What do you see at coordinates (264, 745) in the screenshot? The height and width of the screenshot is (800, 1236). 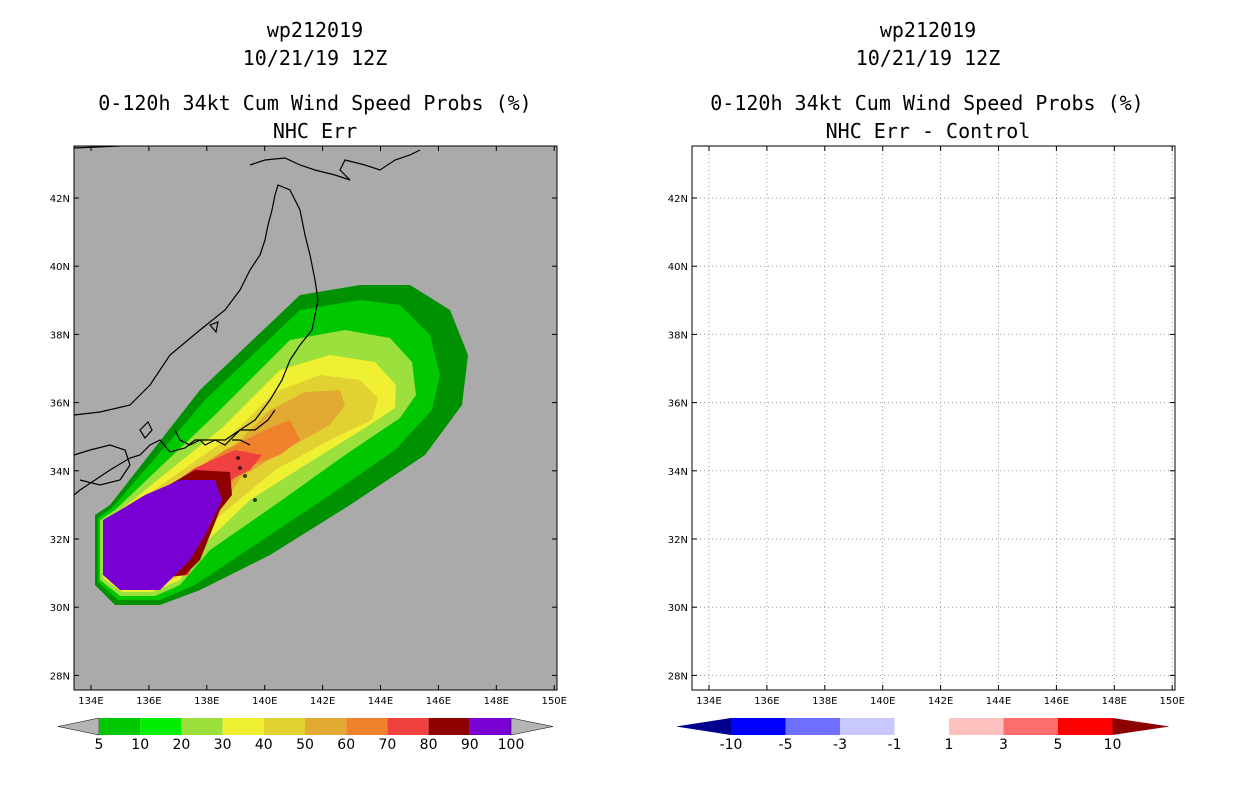 I see `colorbar-label: 40` at bounding box center [264, 745].